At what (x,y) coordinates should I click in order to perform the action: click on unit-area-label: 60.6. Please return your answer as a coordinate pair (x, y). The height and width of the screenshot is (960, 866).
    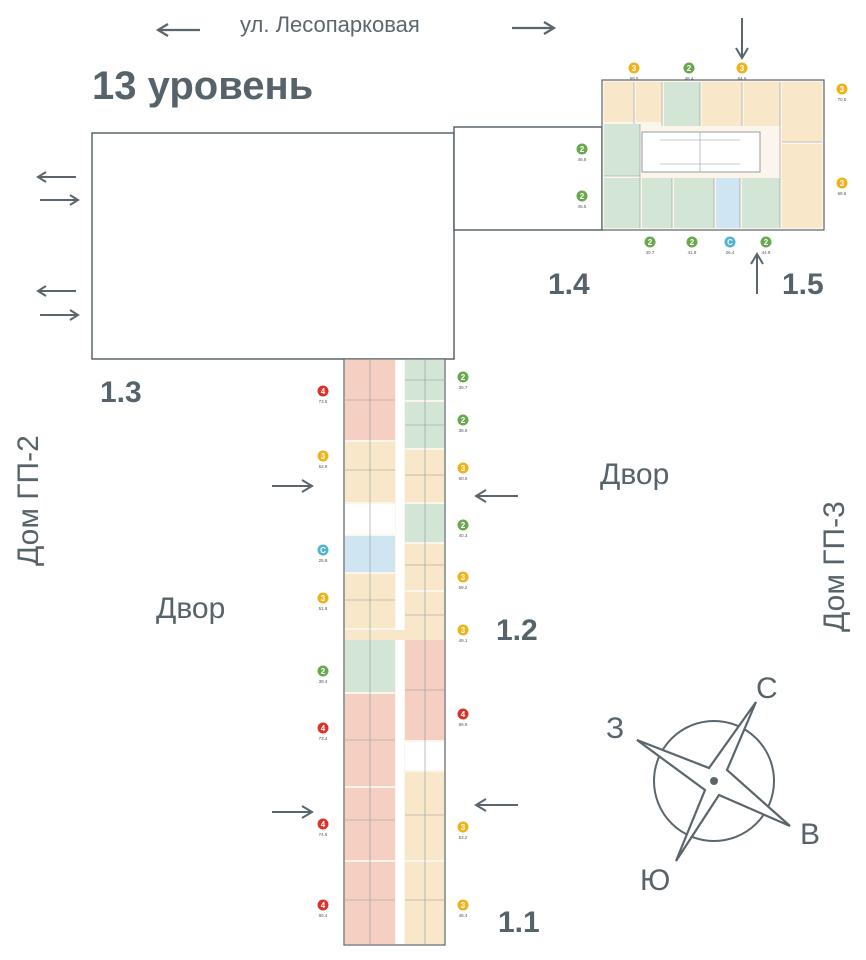
    Looking at the image, I should click on (463, 478).